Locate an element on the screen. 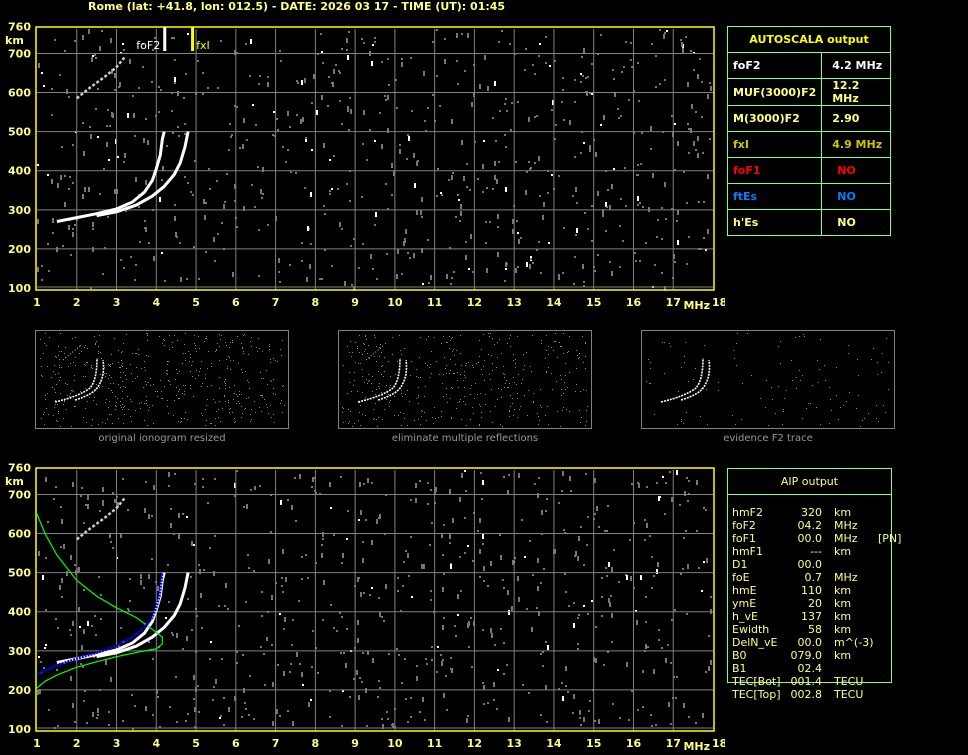 The height and width of the screenshot is (755, 968). param-name: fxI is located at coordinates (774, 144).